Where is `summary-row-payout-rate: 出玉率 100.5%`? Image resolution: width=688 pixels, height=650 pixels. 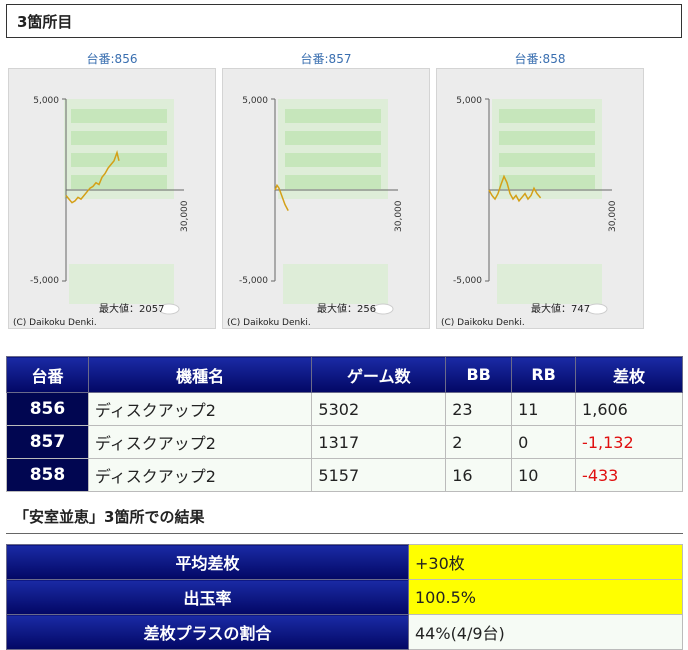 summary-row-payout-rate: 出玉率 100.5% is located at coordinates (344, 597).